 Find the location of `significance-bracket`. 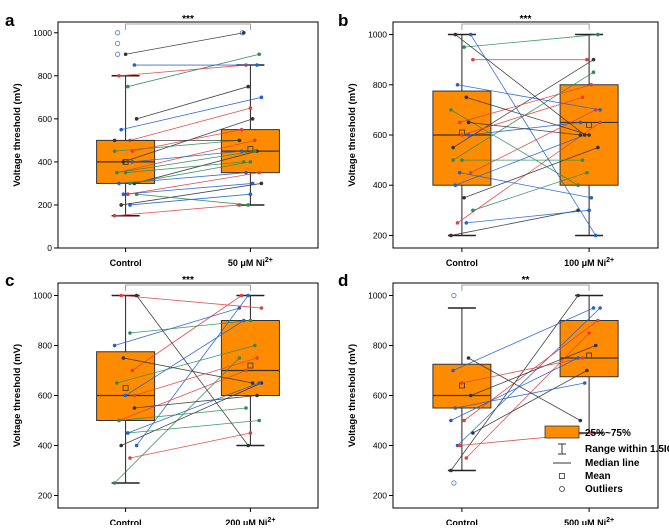

significance-bracket is located at coordinates (525, 26).